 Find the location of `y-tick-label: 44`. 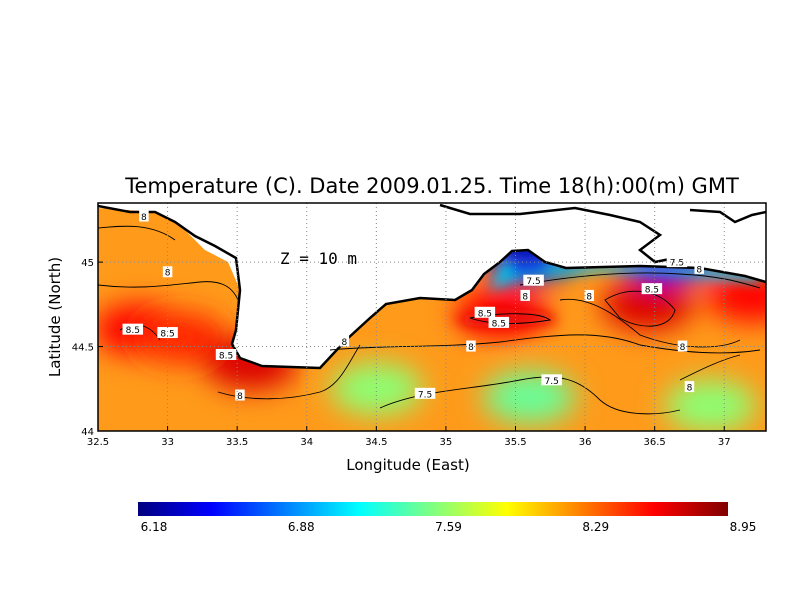

y-tick-label: 44 is located at coordinates (87, 432).